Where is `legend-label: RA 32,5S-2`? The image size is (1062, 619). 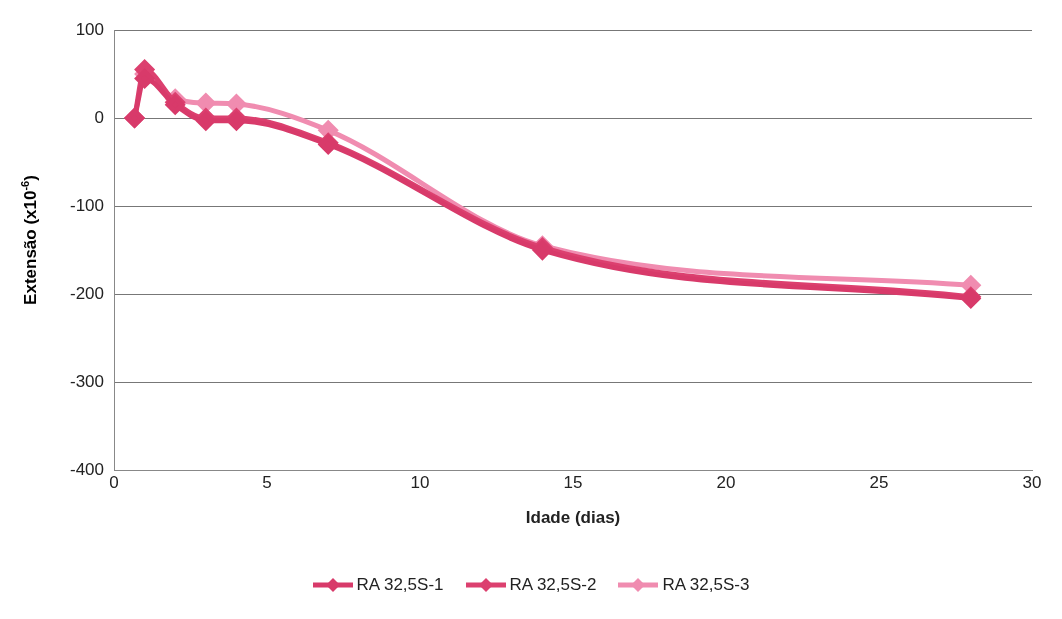
legend-label: RA 32,5S-2 is located at coordinates (553, 585).